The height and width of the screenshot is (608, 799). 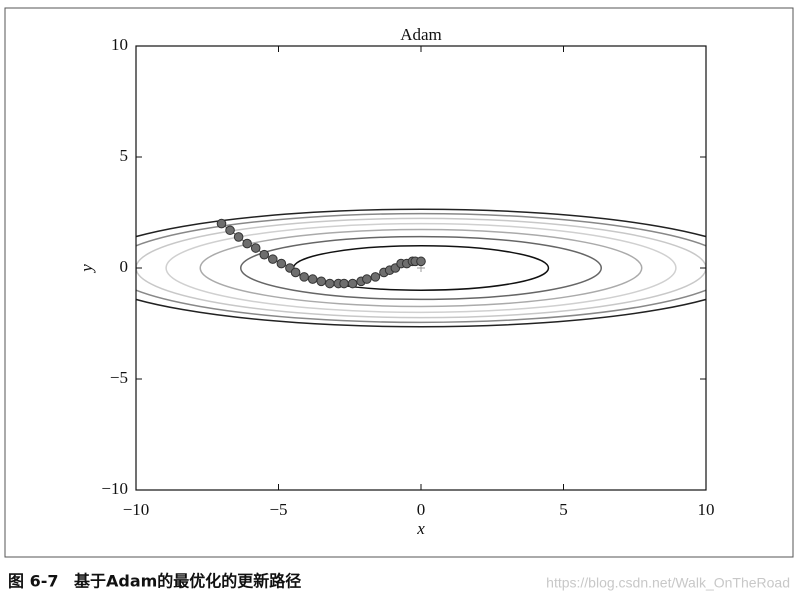 What do you see at coordinates (563, 509) in the screenshot?
I see `x-tick-label: 5` at bounding box center [563, 509].